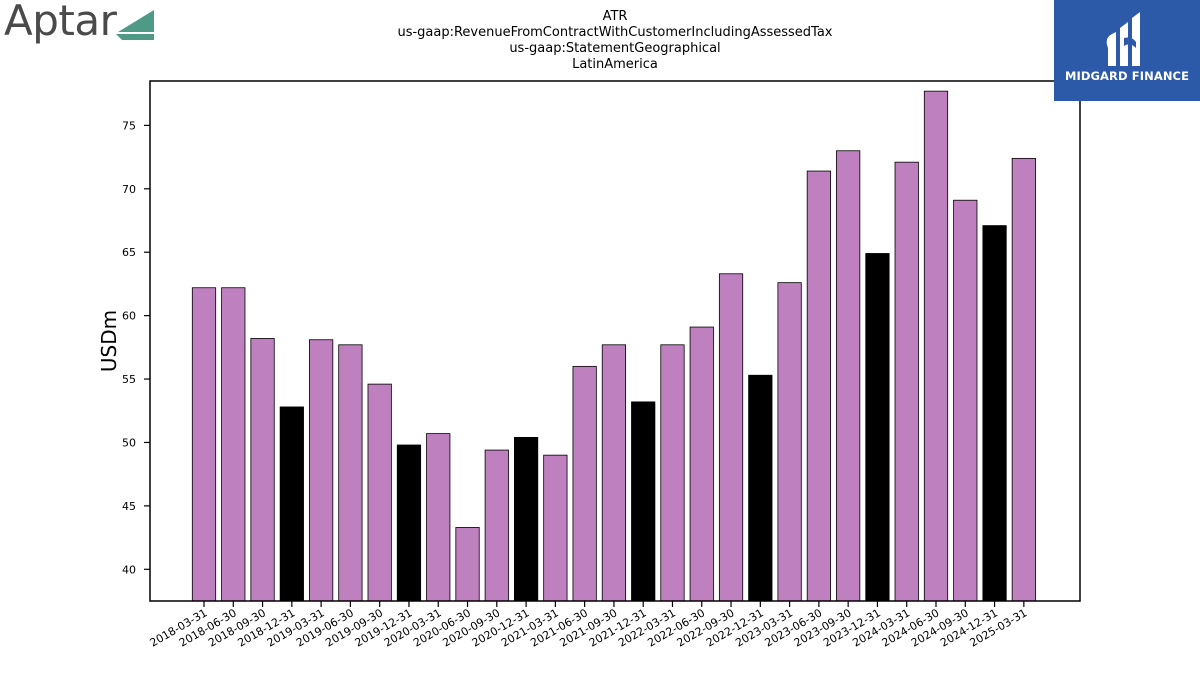 The image size is (1200, 675). I want to click on midgard-finance-logo: MIDGARD FINANCE, so click(1127, 50).